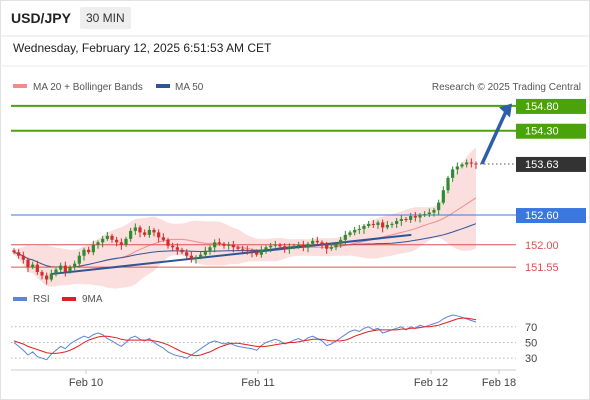 The width and height of the screenshot is (590, 400). Describe the element at coordinates (494, 137) in the screenshot. I see `projection-arrow` at that location.